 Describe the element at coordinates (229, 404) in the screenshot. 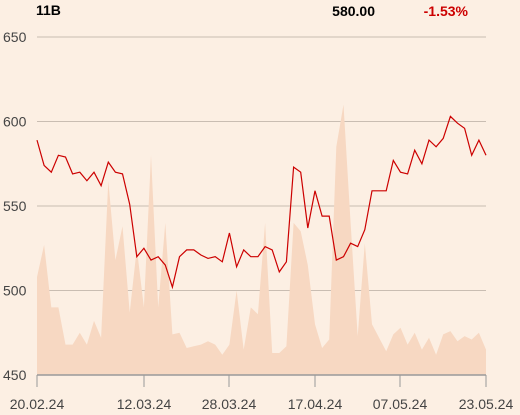

I see `x-tick-label: 28.03.24` at that location.